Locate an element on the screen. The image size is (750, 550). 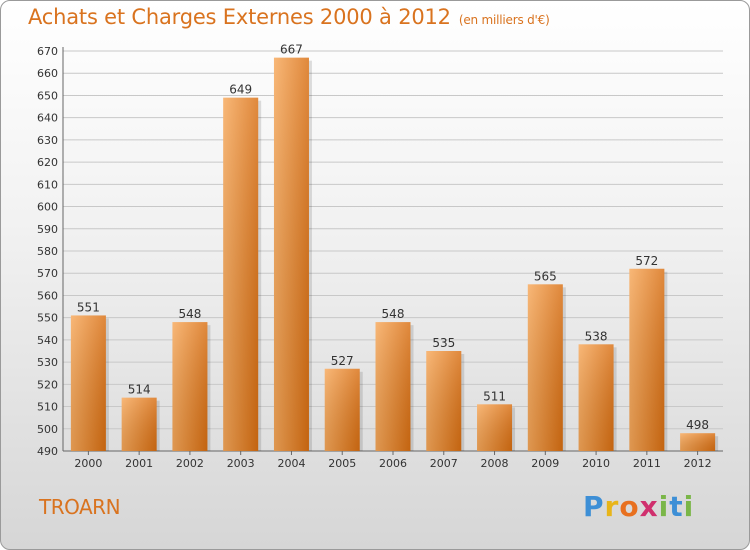
y-tick-label: 650 is located at coordinates (47, 95).